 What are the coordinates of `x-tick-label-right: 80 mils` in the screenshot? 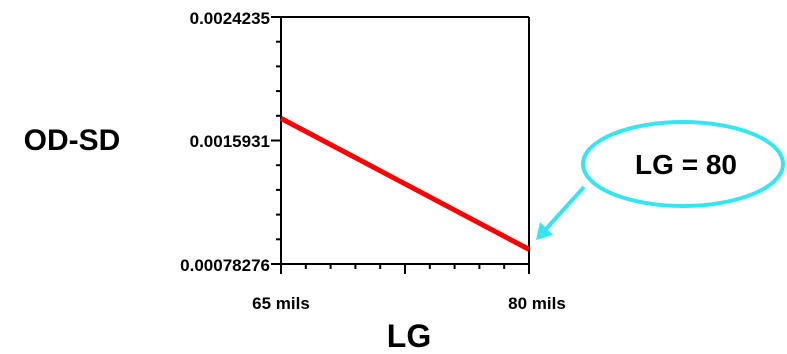 It's located at (537, 303).